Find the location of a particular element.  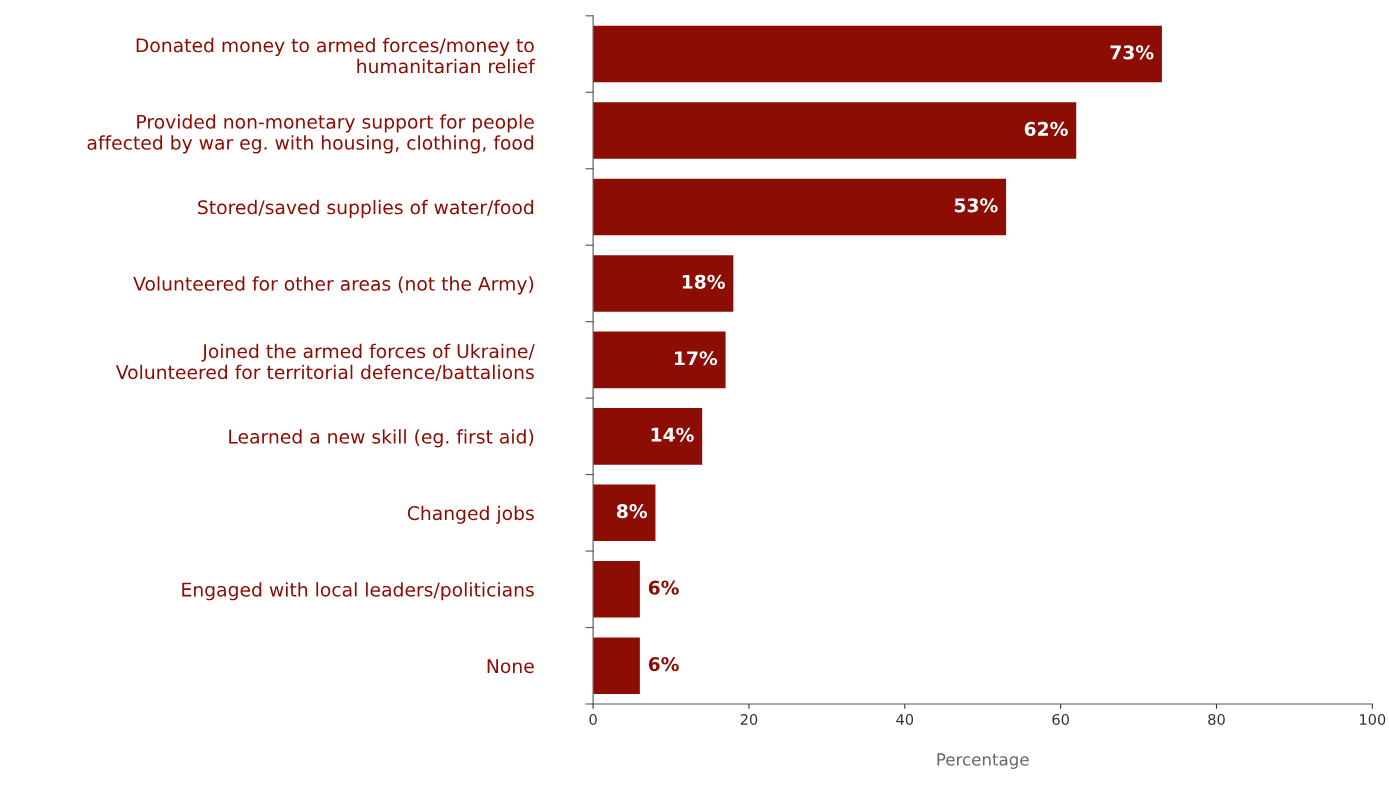

x-tick-label: 80 is located at coordinates (1216, 719).